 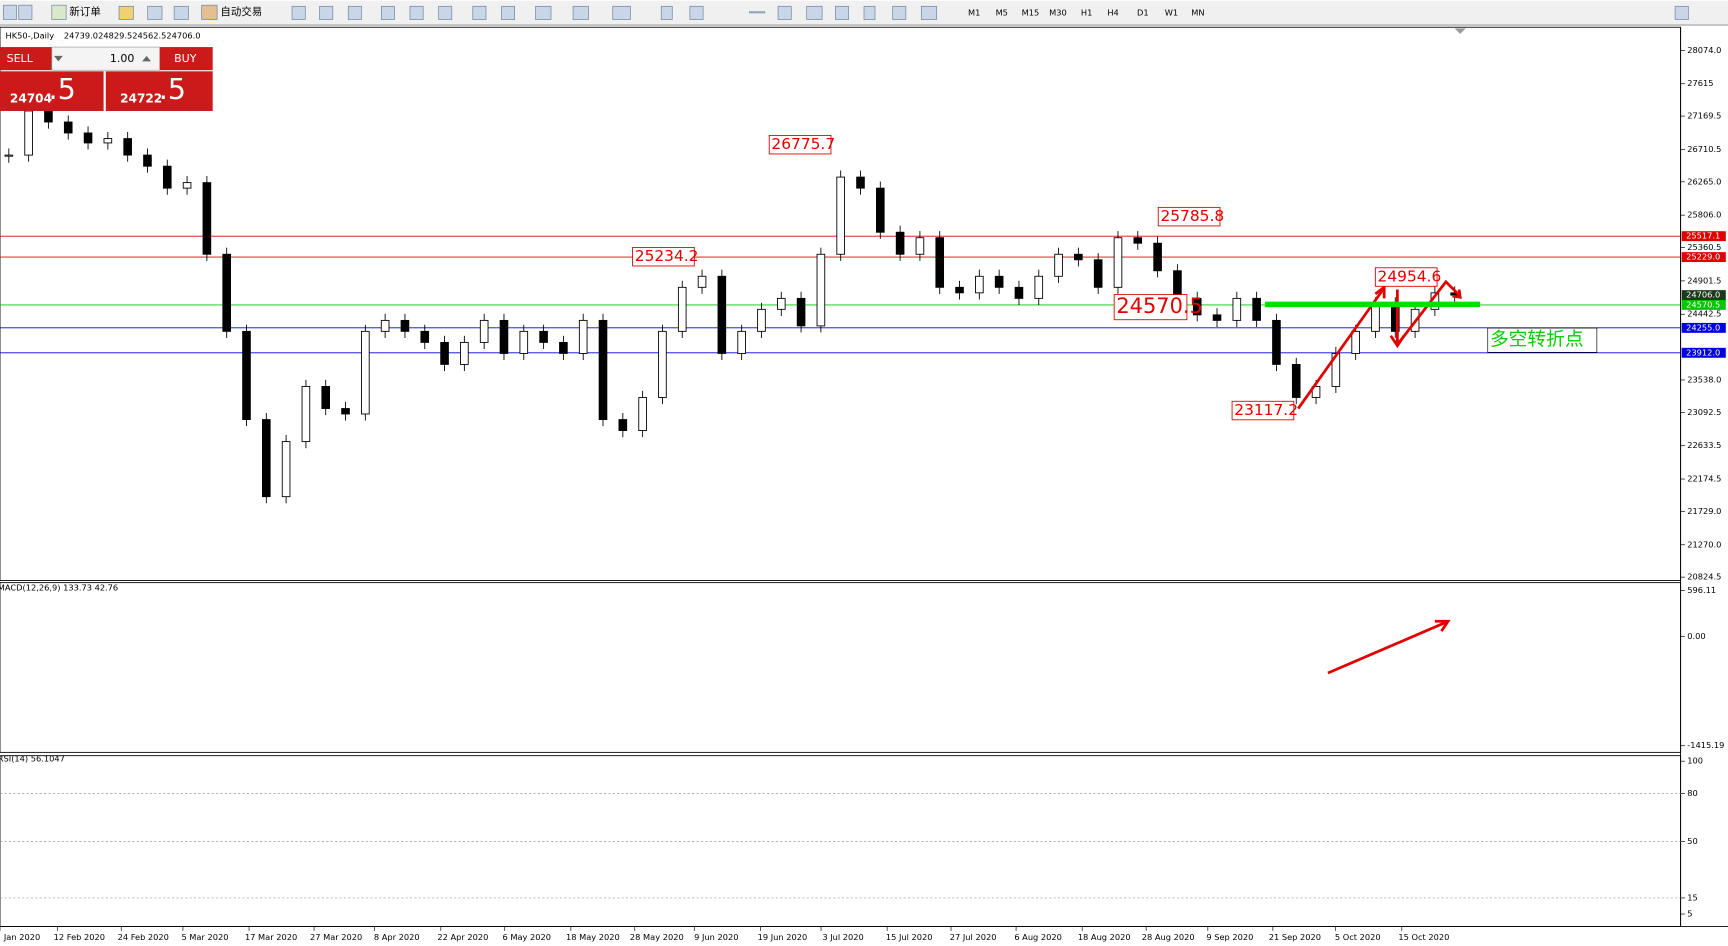 I want to click on volume-down, so click(x=58, y=58).